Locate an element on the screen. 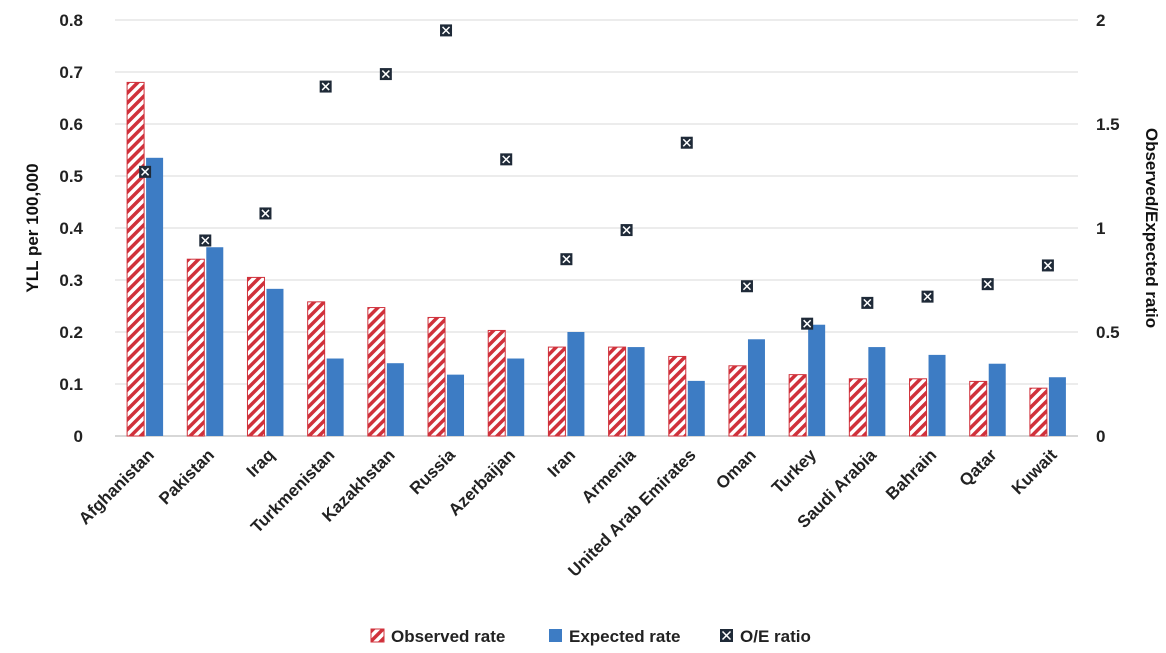 Image resolution: width=1166 pixels, height=653 pixels. left-tick-label: 0.1 is located at coordinates (71, 384).